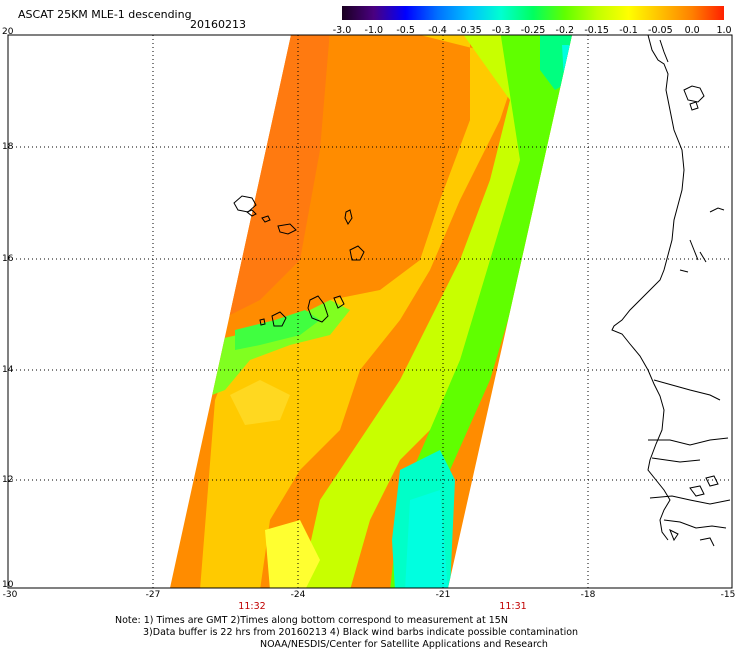 This screenshot has height=650, width=740. What do you see at coordinates (724, 30) in the screenshot?
I see `colorbar-tick-label: 1.0` at bounding box center [724, 30].